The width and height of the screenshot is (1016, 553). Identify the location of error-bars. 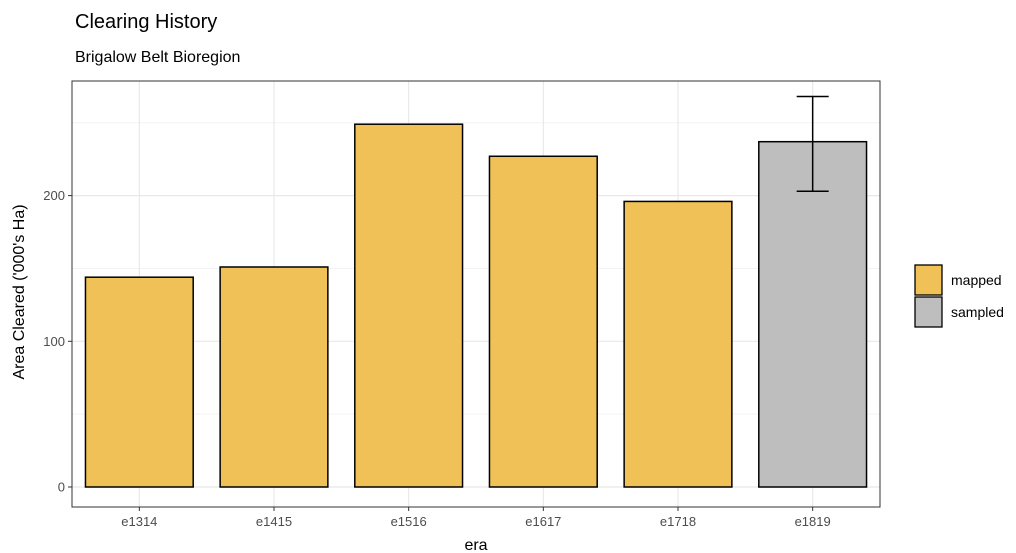
(812, 143).